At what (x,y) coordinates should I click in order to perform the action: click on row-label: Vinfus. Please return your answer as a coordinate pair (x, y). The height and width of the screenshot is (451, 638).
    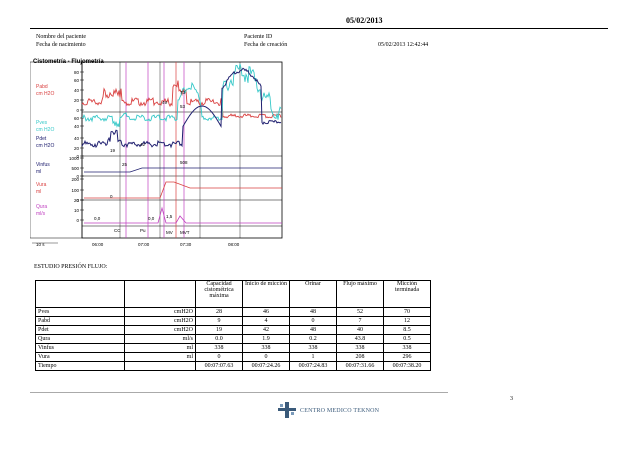
    Looking at the image, I should click on (80, 348).